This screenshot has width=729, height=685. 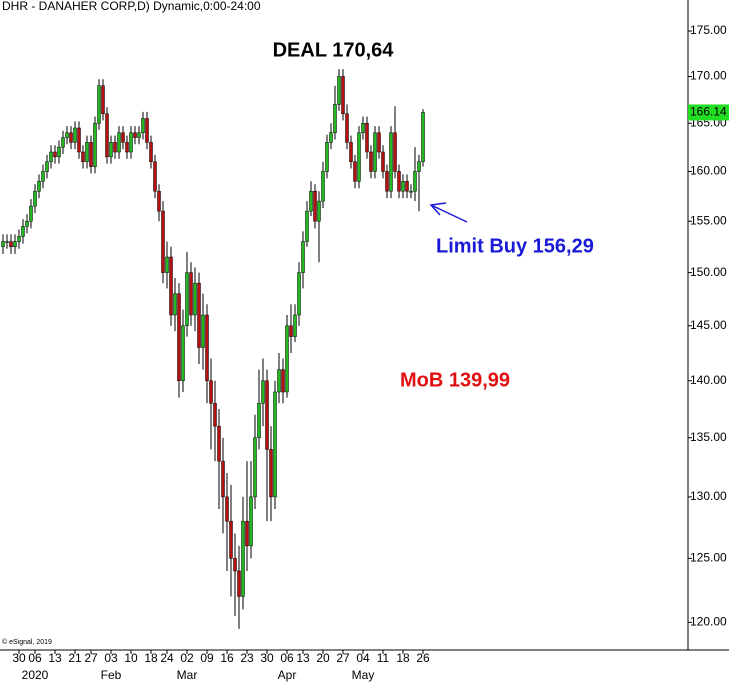 I want to click on y-tick-label: 160.00, so click(x=708, y=171).